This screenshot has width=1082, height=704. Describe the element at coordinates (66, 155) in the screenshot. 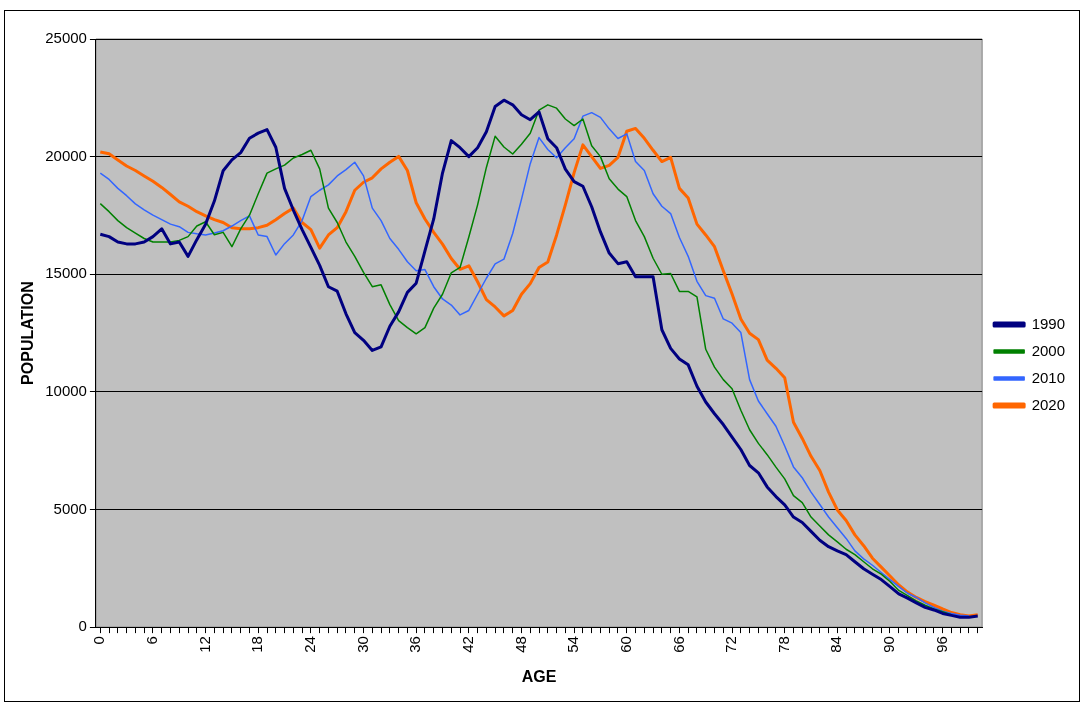

I see `y-tick-label: 20000` at that location.